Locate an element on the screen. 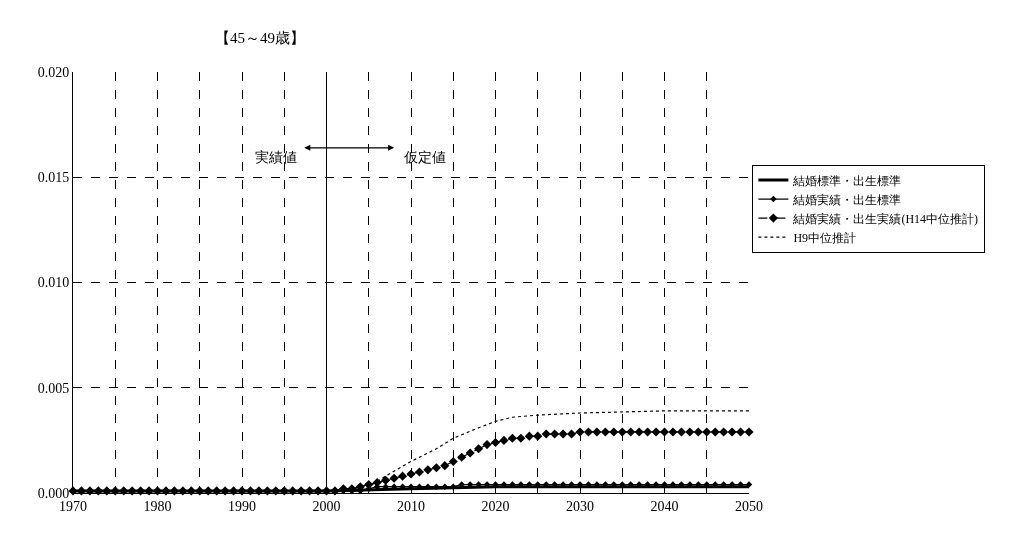 This screenshot has height=541, width=1017. legend-label: 結婚標準・出生標準 is located at coordinates (847, 180).